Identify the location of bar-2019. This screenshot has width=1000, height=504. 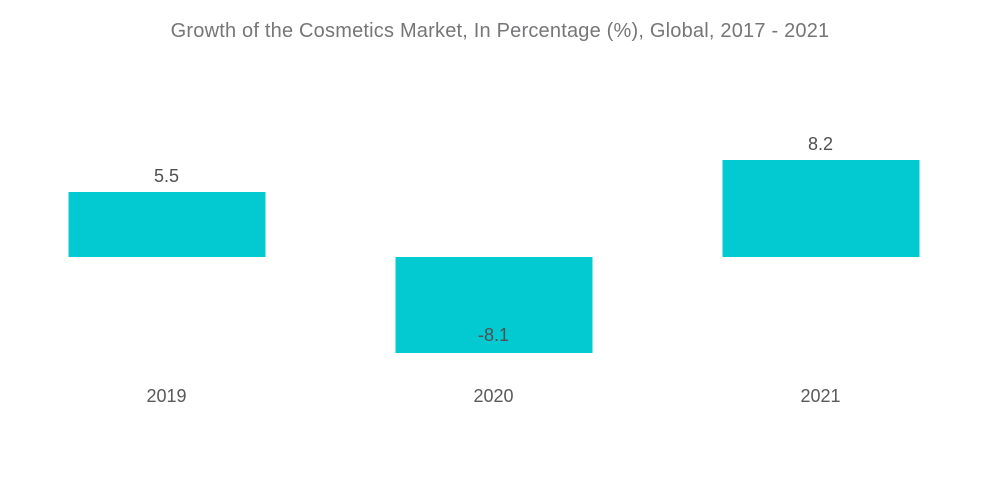
(166, 224).